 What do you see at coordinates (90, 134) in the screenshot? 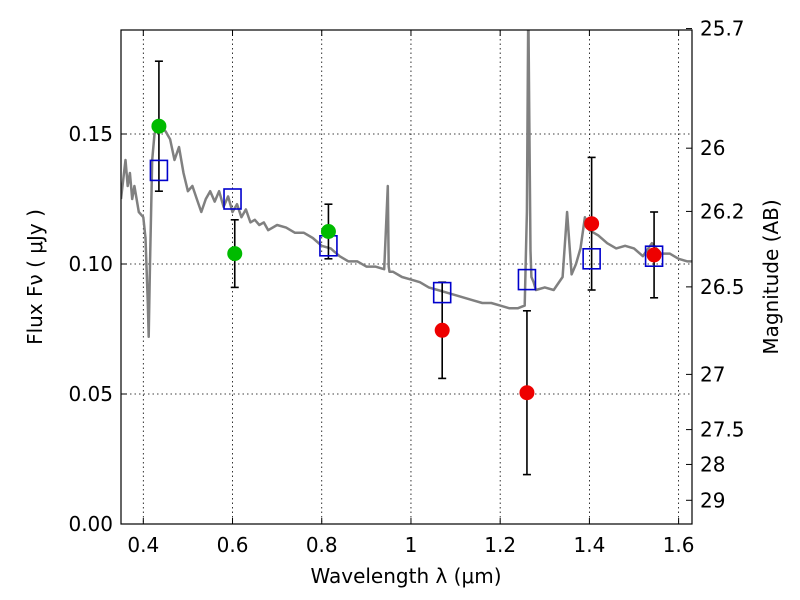
I see `y-tick-label: 0.15` at bounding box center [90, 134].